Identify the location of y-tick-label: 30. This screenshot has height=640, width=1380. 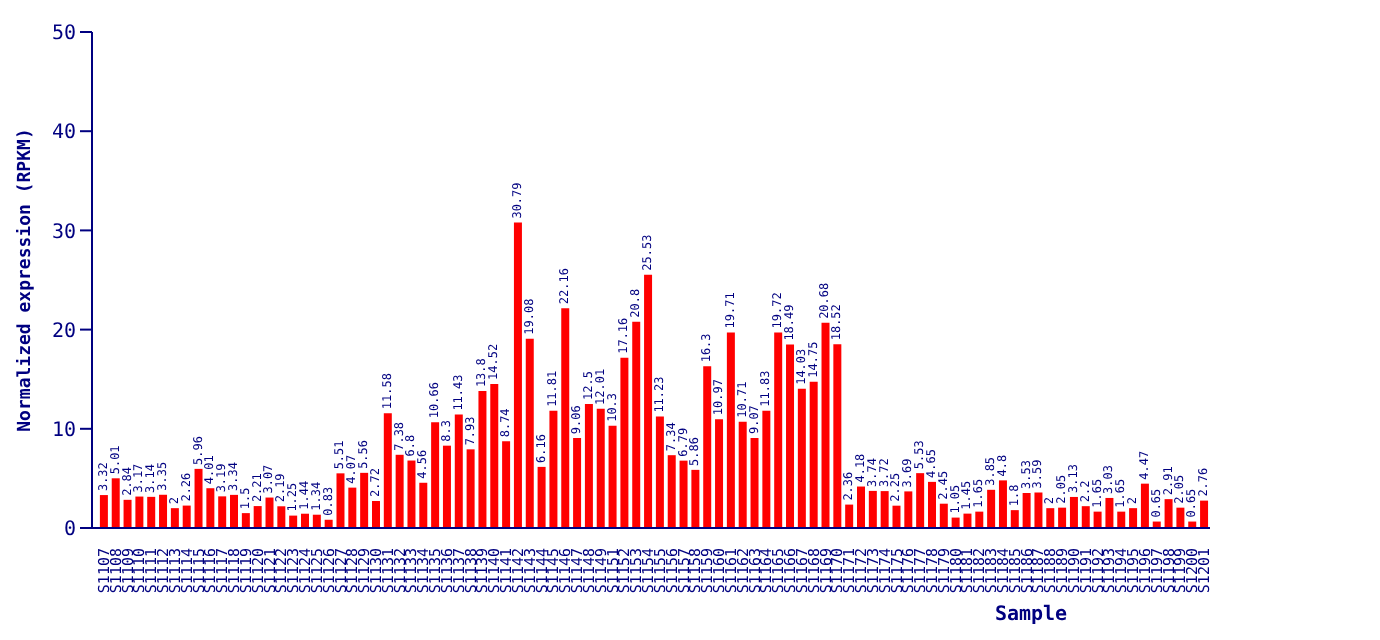
(63, 232).